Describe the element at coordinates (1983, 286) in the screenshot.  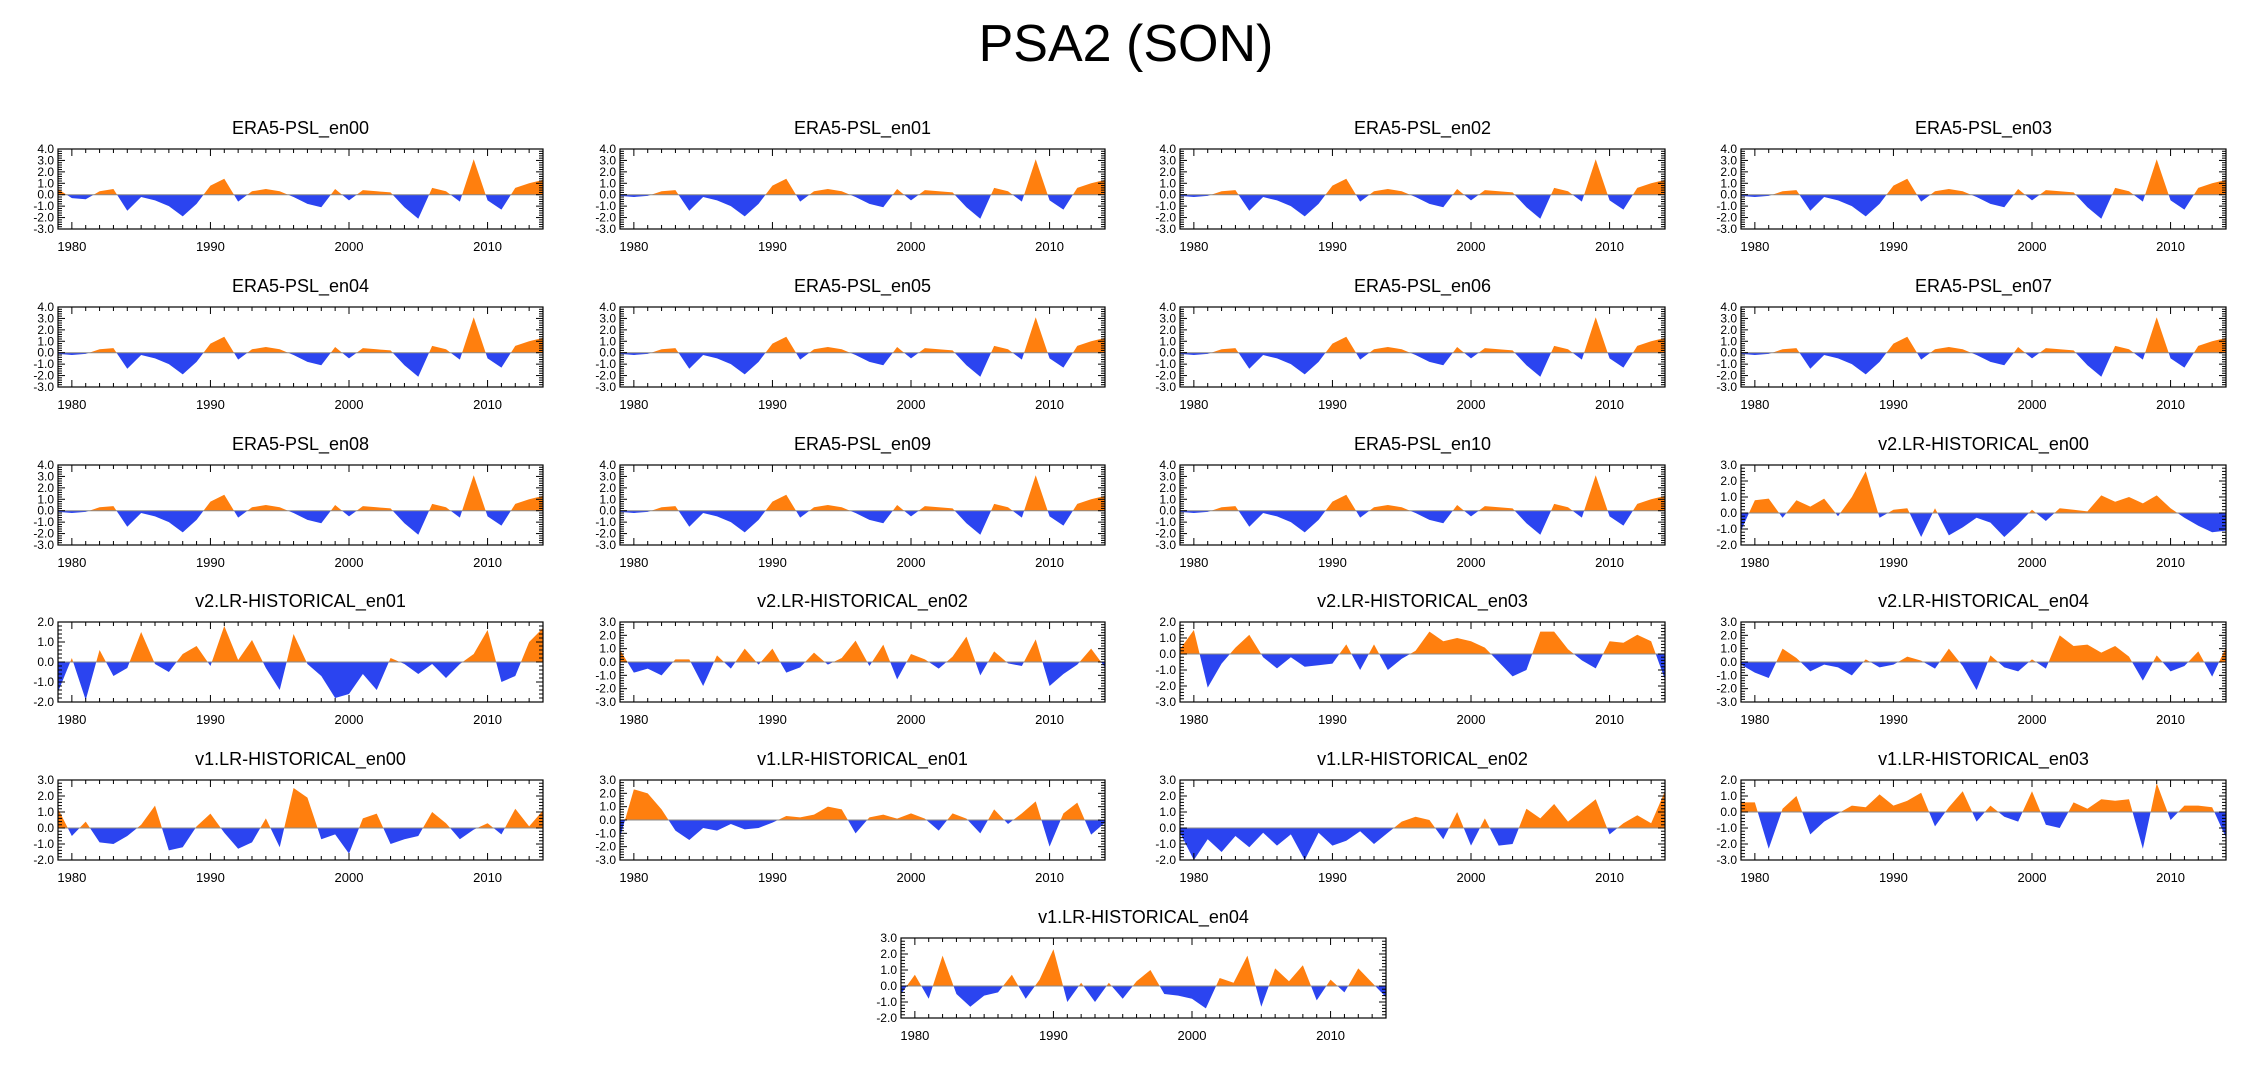
I see `chart-title: ERA5-PSL_en07` at that location.